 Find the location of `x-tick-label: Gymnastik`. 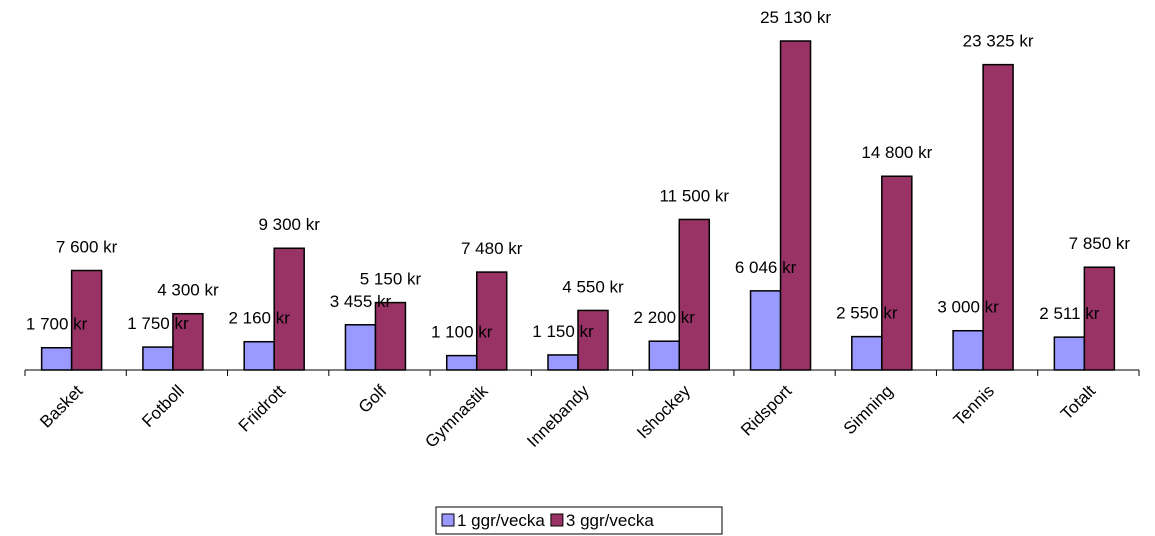

x-tick-label: Gymnastik is located at coordinates (456, 416).